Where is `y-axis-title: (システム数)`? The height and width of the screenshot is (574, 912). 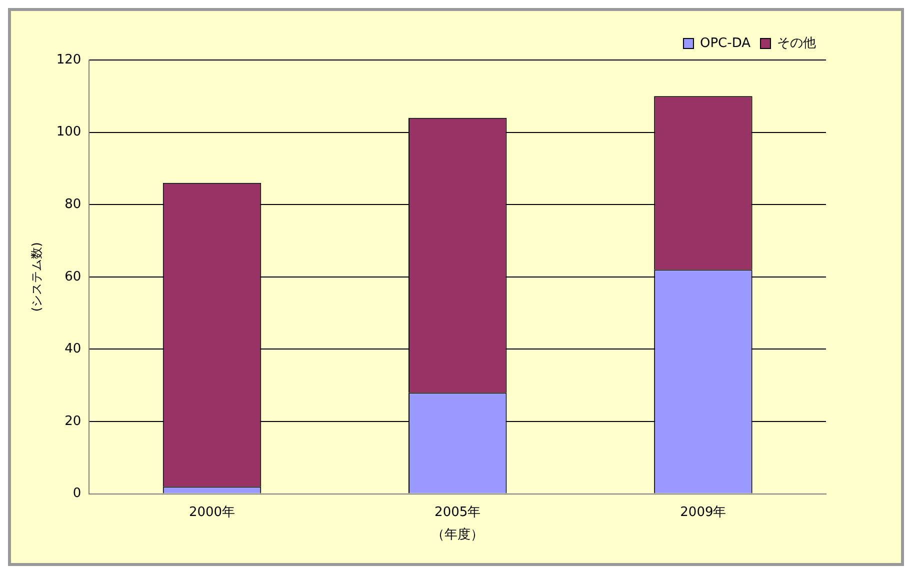
y-axis-title: (システム数) is located at coordinates (36, 277).